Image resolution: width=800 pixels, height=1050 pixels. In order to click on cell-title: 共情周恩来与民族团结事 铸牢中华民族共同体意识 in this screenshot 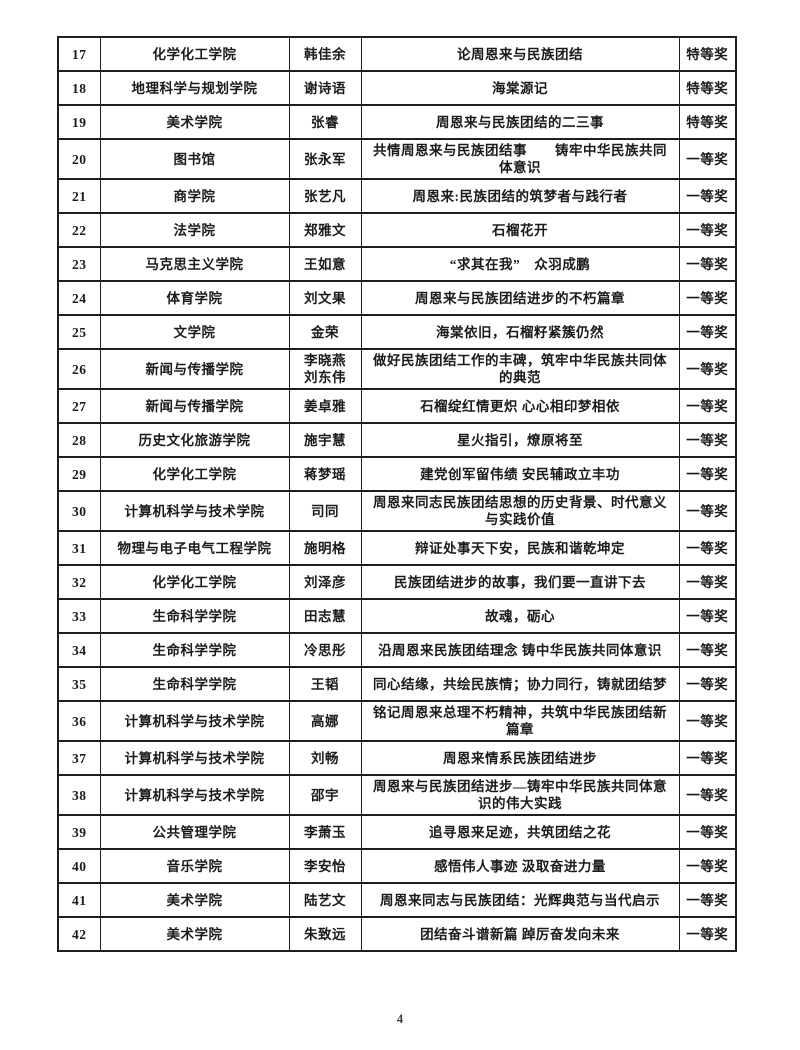, I will do `click(520, 159)`.